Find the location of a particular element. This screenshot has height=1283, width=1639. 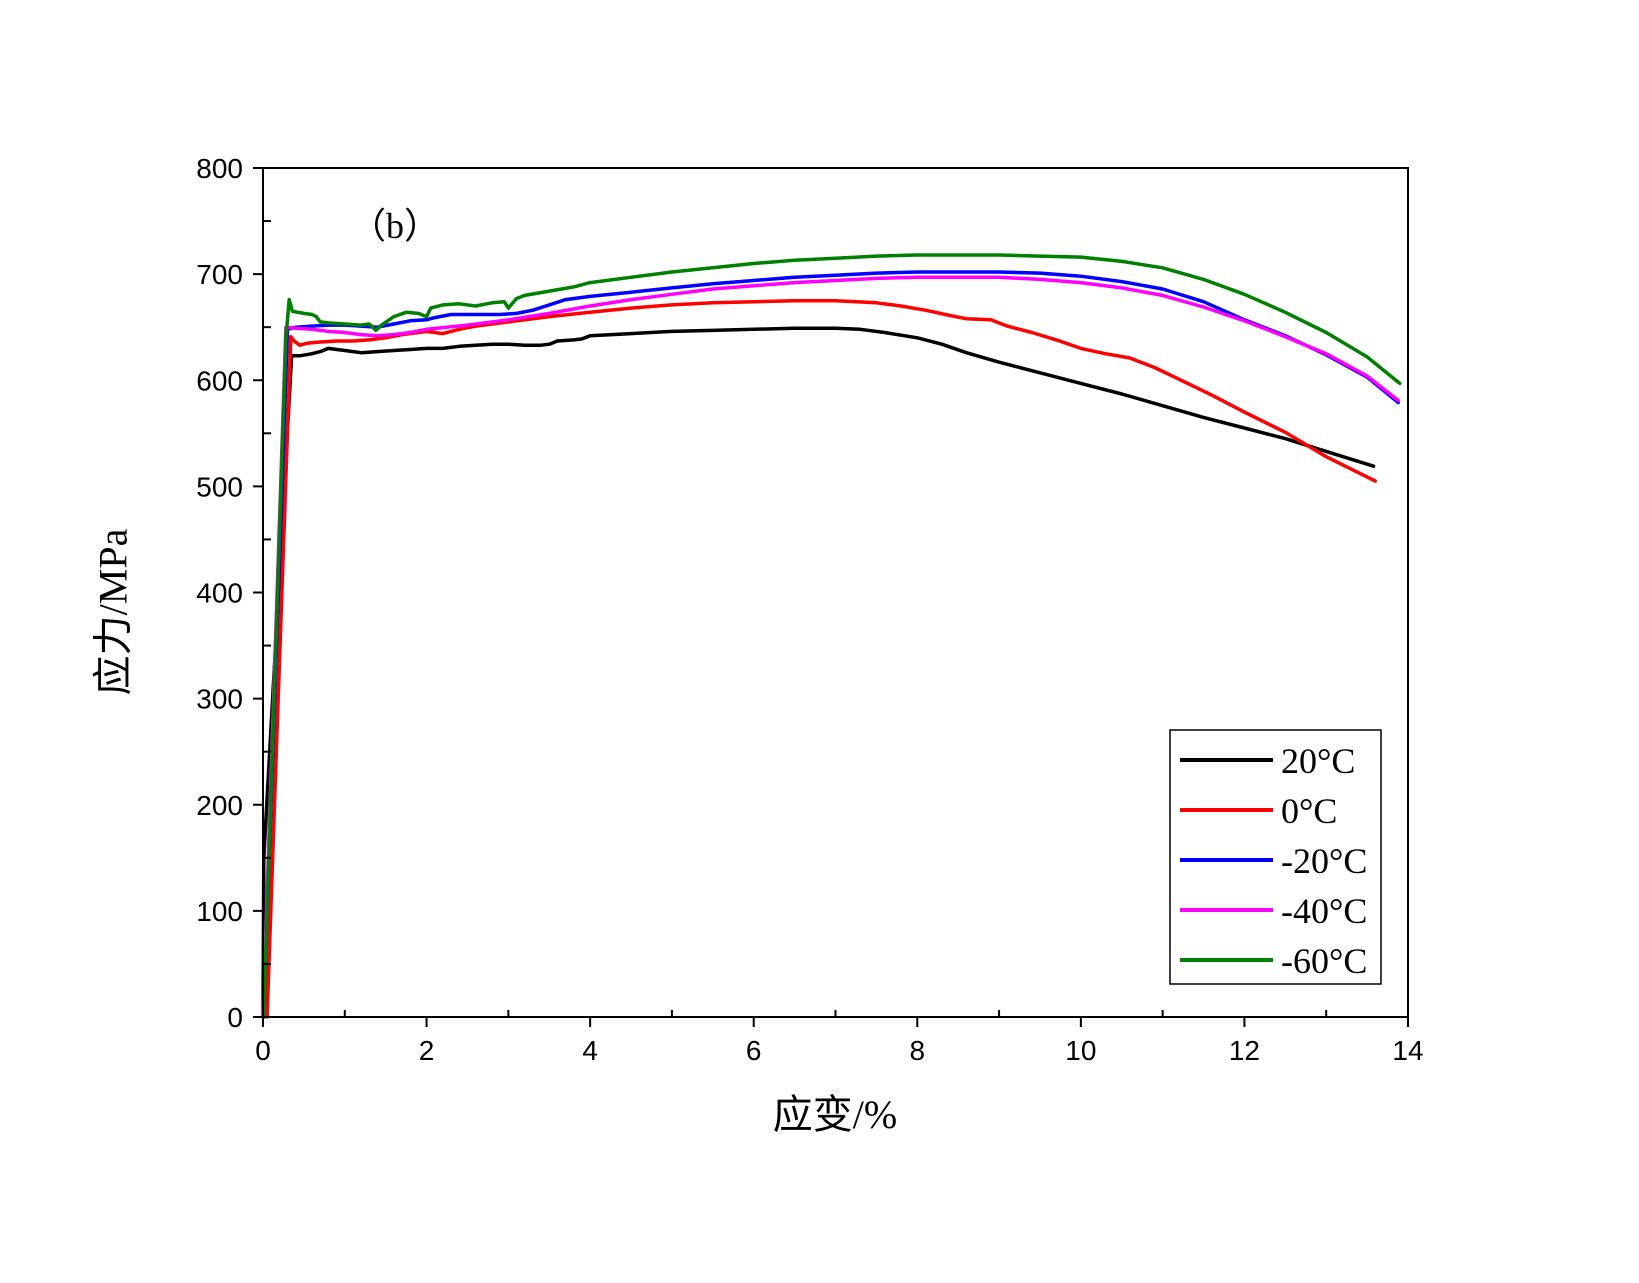

x-tick-label: 8 is located at coordinates (917, 1050).